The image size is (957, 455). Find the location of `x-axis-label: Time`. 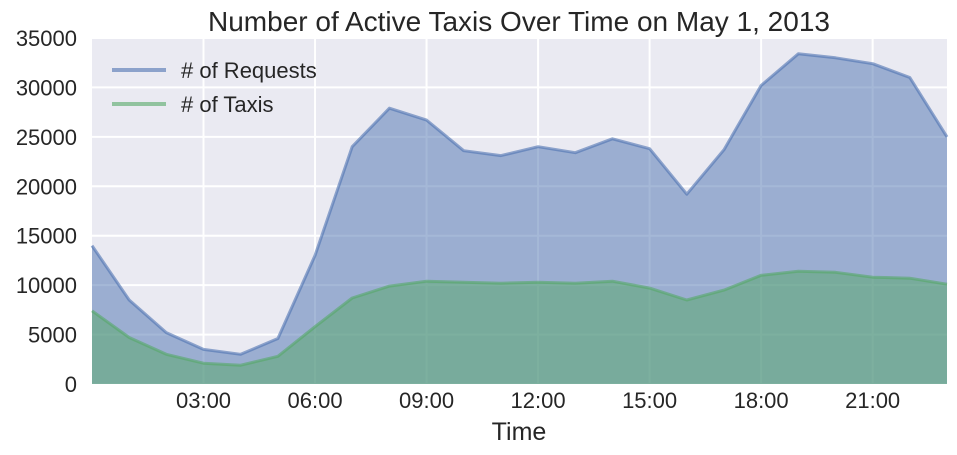

x-axis-label: Time is located at coordinates (519, 432).